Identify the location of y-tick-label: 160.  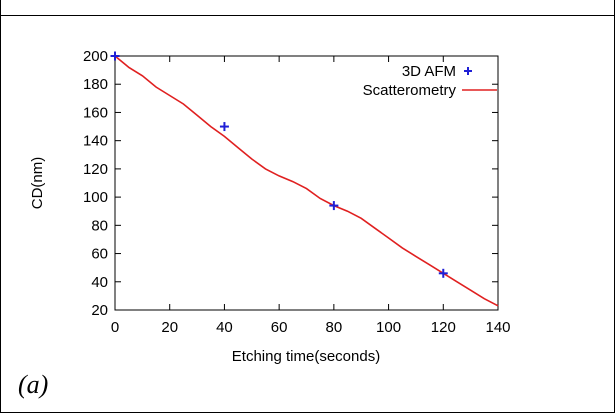
(95, 112).